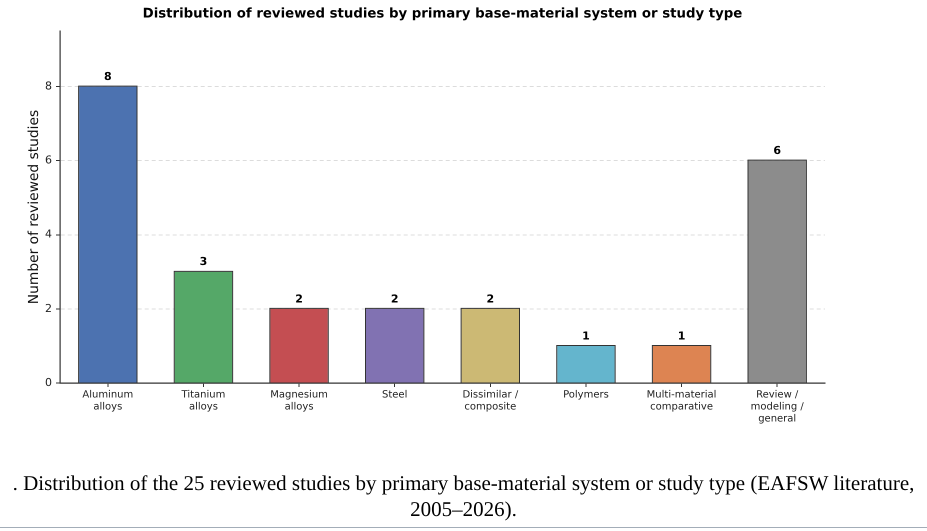 This screenshot has height=531, width=927. Describe the element at coordinates (395, 395) in the screenshot. I see `x-tick-label: Steel` at that location.